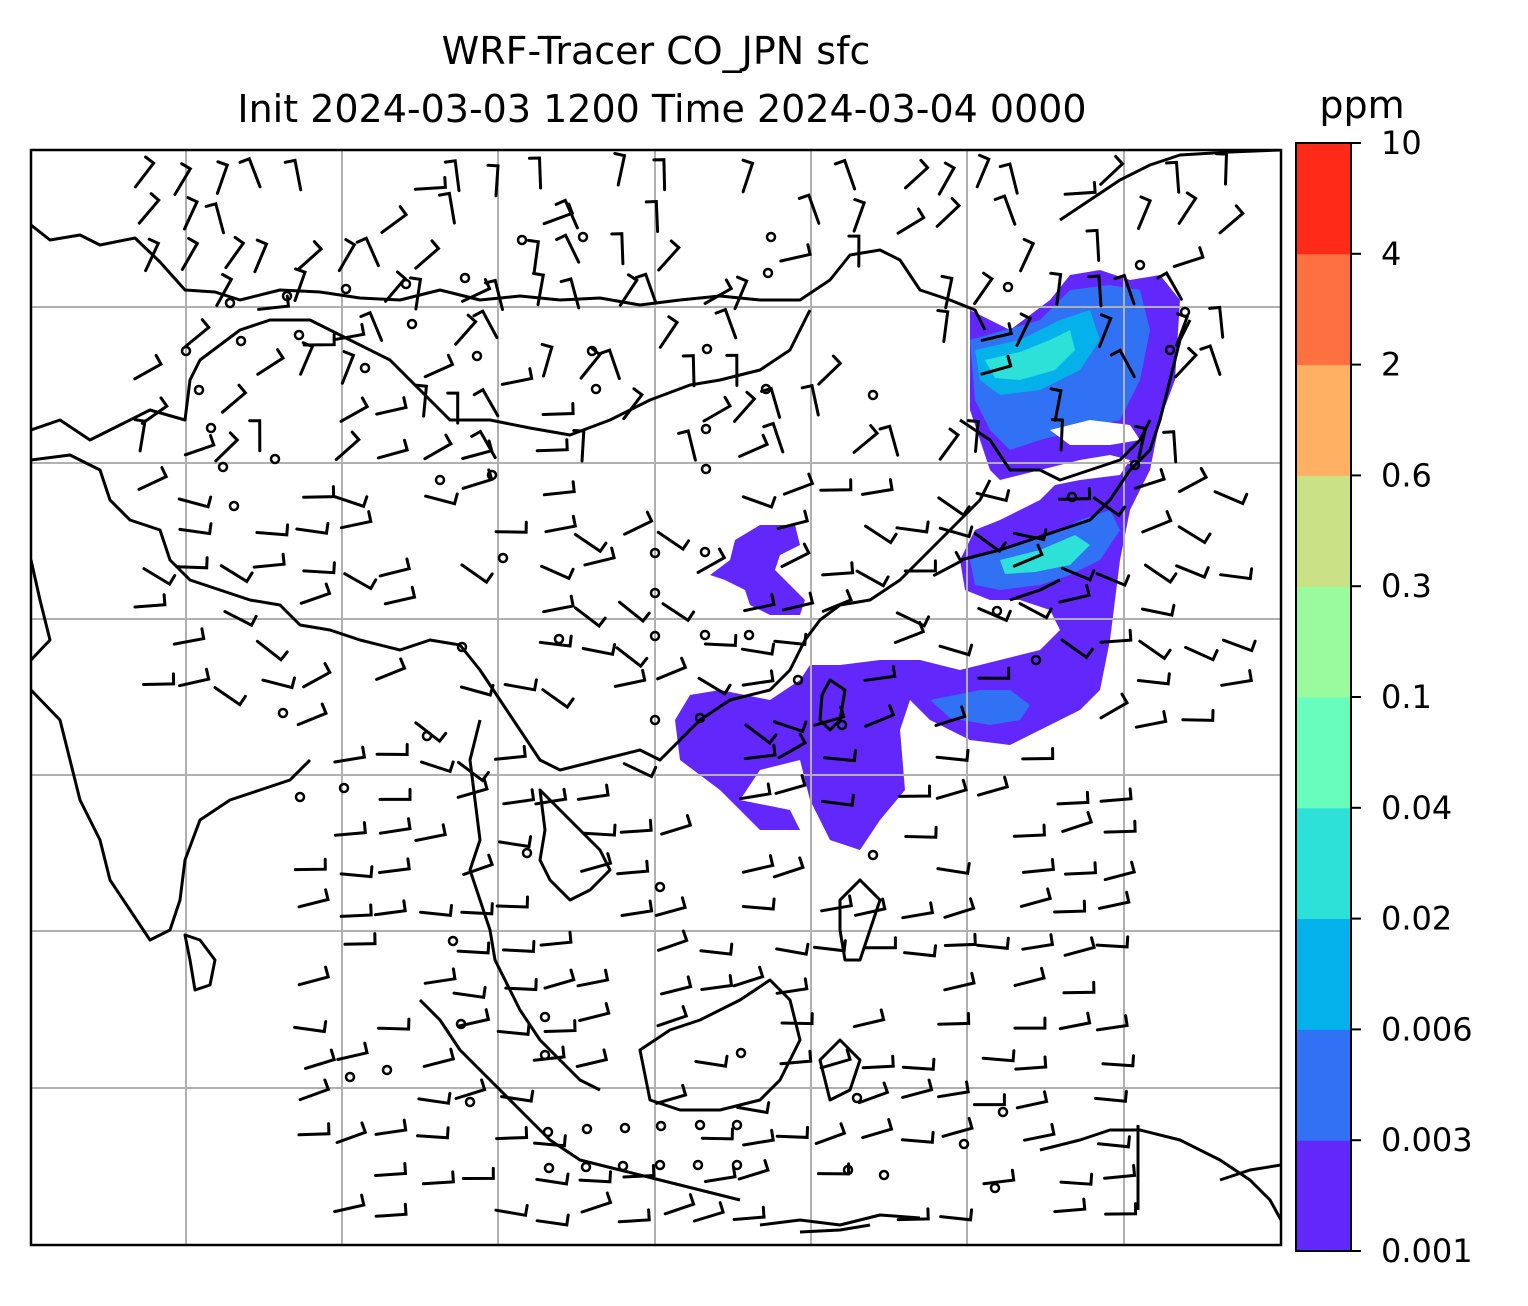  Describe the element at coordinates (1416, 919) in the screenshot. I see `colorbar-tick-label: 0.02` at that location.